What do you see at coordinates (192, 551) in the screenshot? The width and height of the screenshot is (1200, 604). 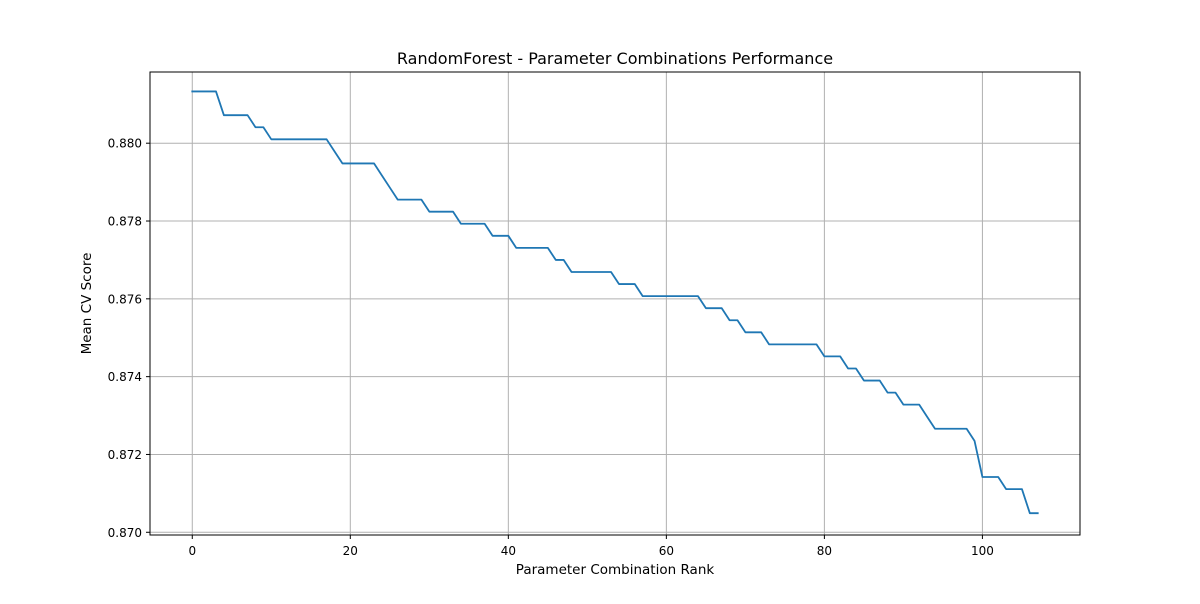 I see `x-tick-label: 0` at bounding box center [192, 551].